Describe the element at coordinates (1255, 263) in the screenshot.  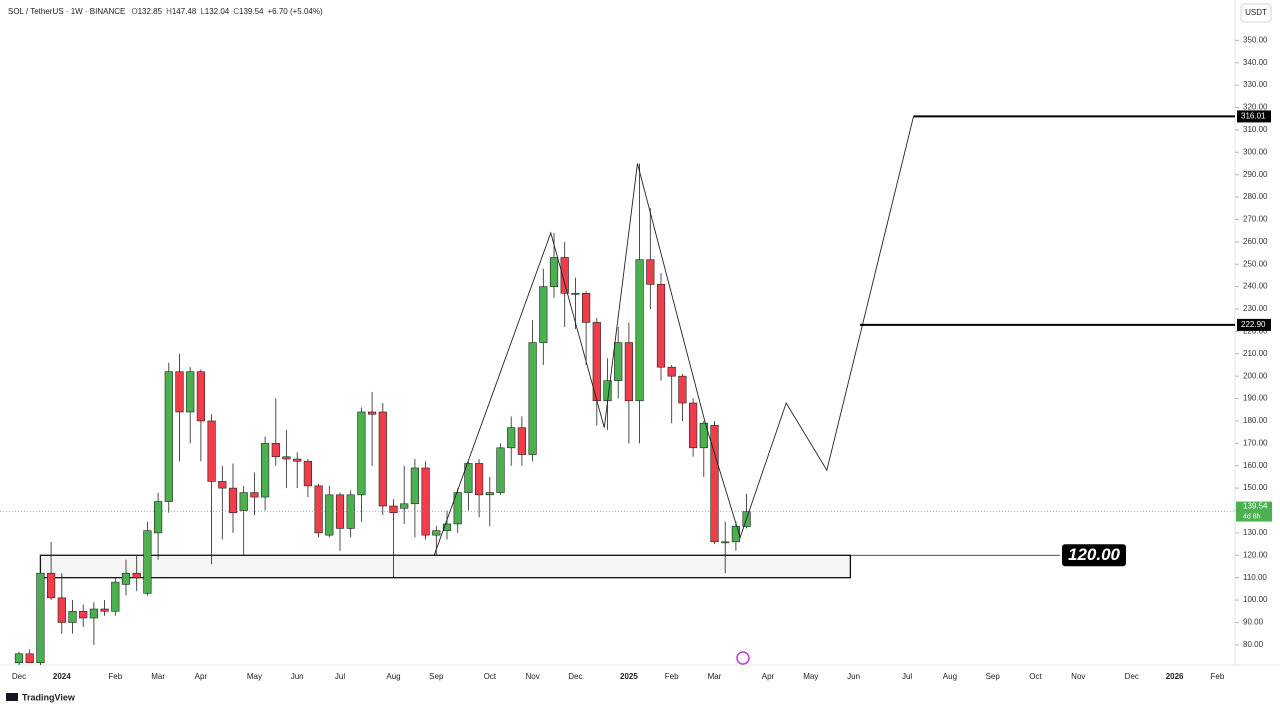
I see `y-tick-label: 250.00` at that location.